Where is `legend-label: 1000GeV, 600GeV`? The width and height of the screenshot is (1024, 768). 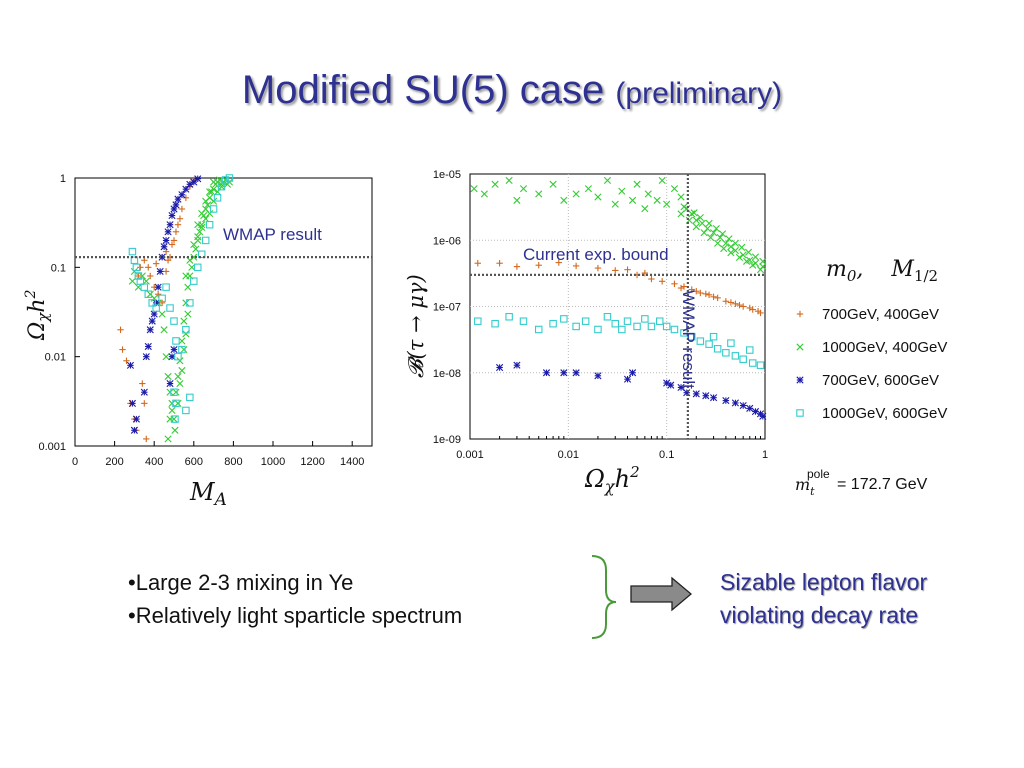 legend-label: 1000GeV, 600GeV is located at coordinates (884, 413).